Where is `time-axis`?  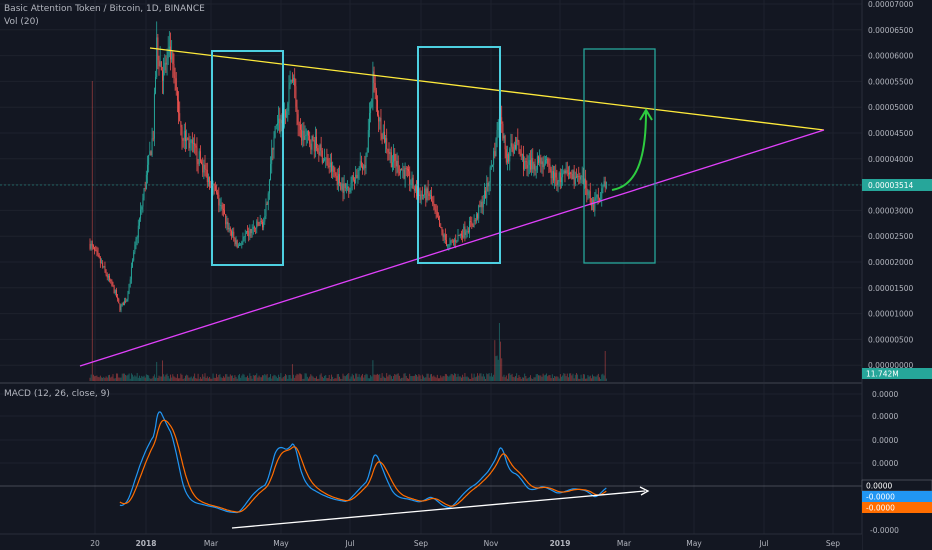 time-axis is located at coordinates (431, 542).